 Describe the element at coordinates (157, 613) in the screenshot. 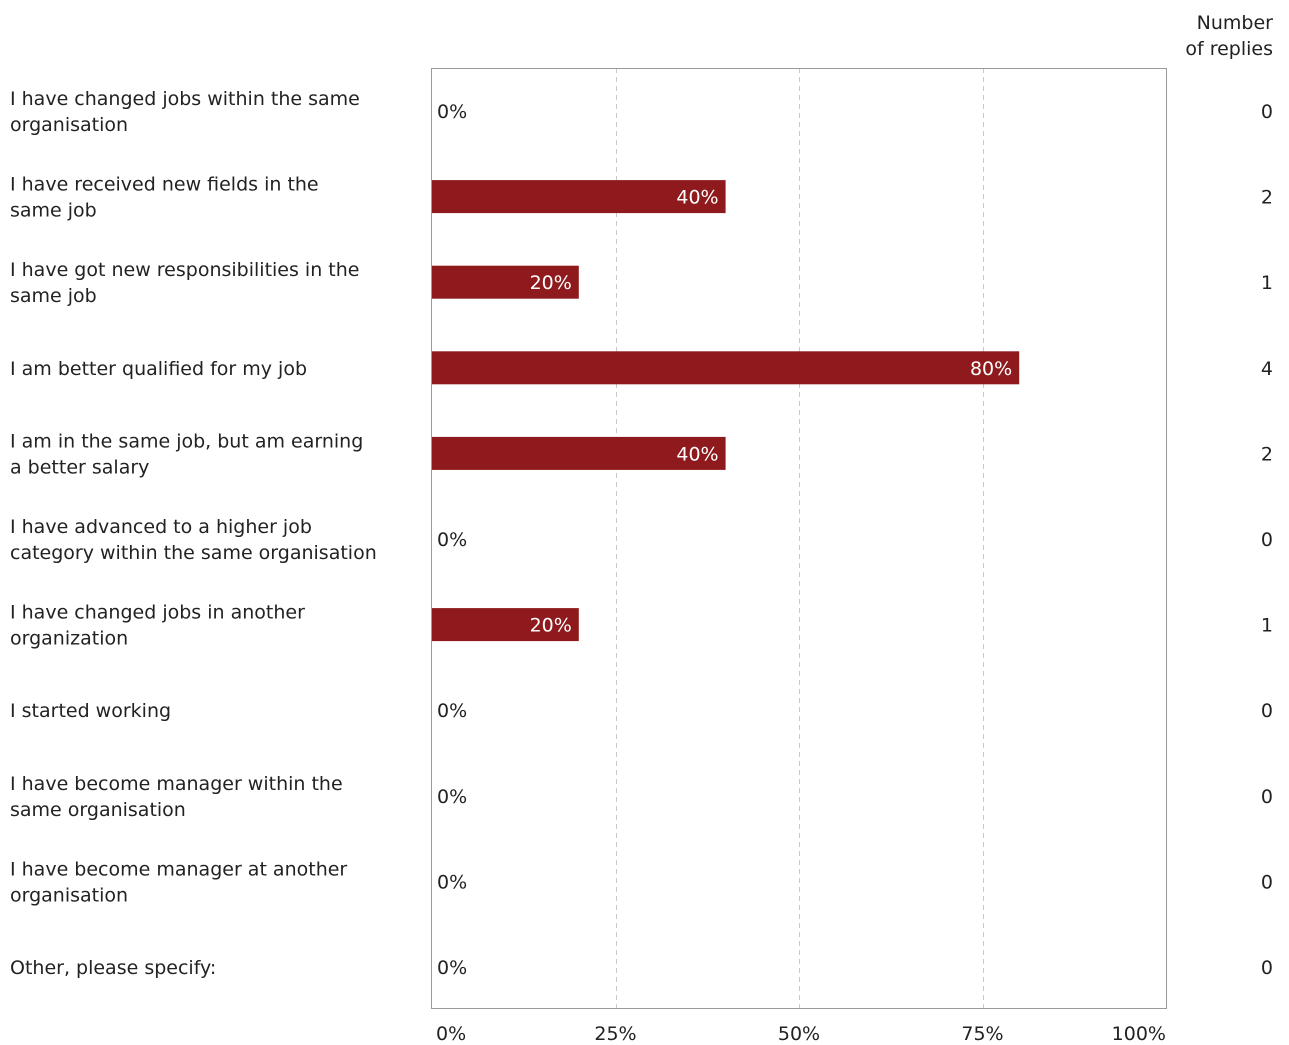

I see `category-label: I have changed jobs in another` at that location.